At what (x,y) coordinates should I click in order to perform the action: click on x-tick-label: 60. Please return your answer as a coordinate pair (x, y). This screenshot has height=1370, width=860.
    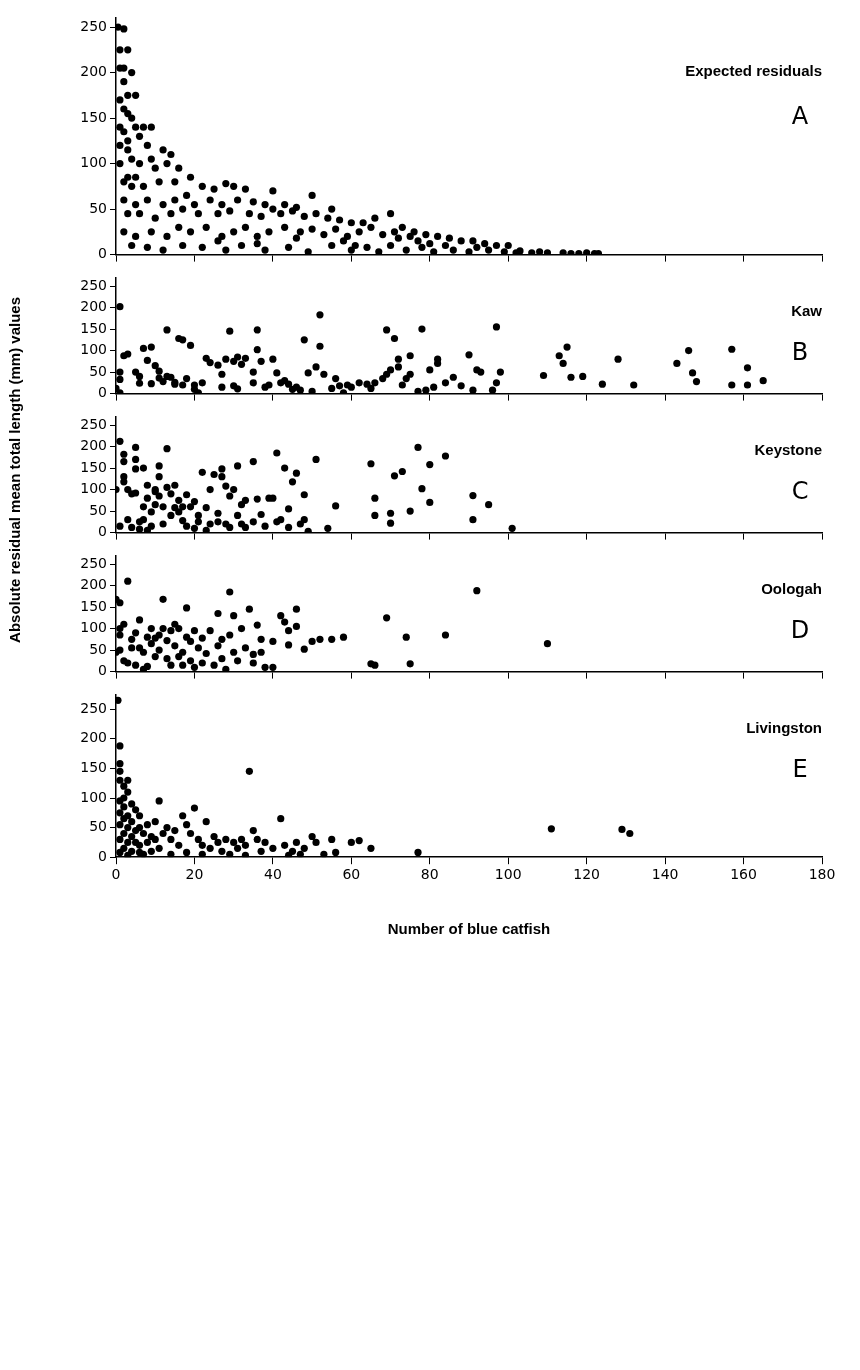
    Looking at the image, I should click on (351, 874).